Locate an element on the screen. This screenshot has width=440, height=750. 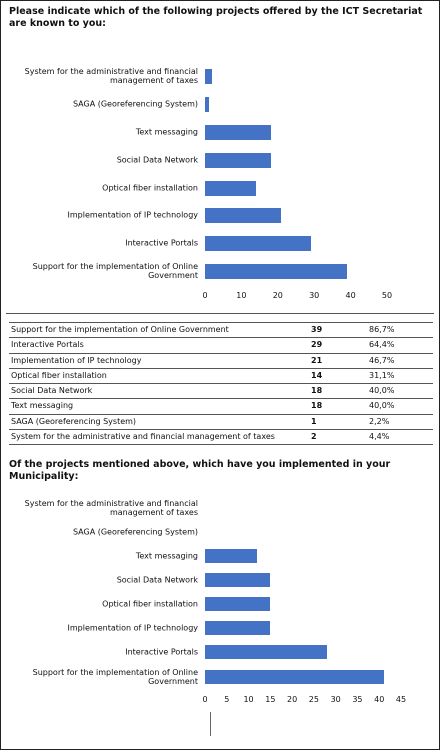
table-cell: Text messaging is located at coordinates (42, 406).